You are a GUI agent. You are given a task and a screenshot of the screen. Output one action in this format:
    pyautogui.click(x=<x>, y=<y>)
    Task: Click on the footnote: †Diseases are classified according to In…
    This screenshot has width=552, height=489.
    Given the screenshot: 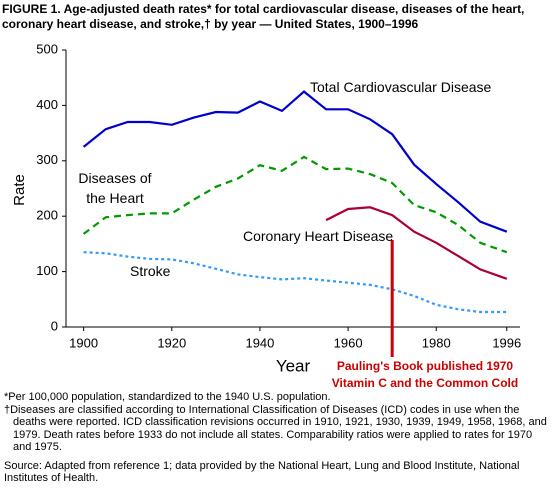 What is the action you would take?
    pyautogui.click(x=275, y=428)
    